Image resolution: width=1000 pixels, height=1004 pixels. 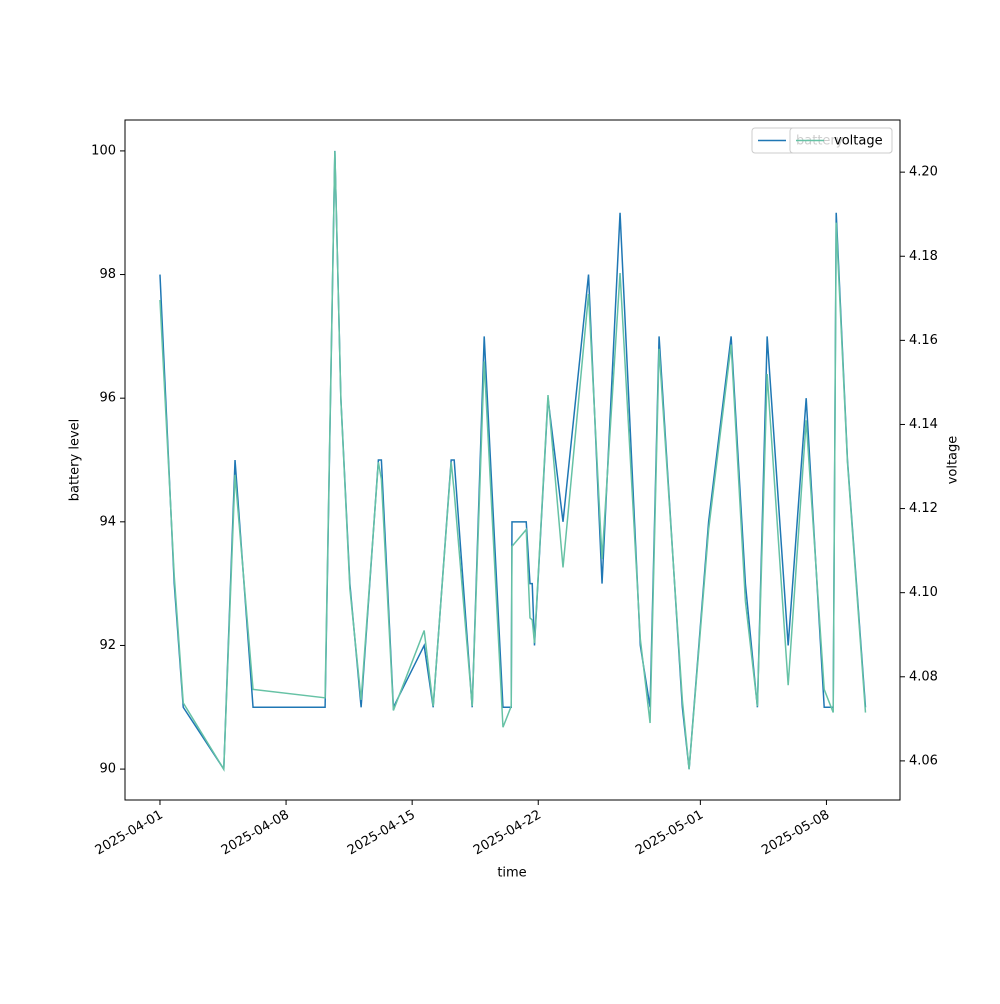 What do you see at coordinates (107, 398) in the screenshot?
I see `y-tick-label: 96` at bounding box center [107, 398].